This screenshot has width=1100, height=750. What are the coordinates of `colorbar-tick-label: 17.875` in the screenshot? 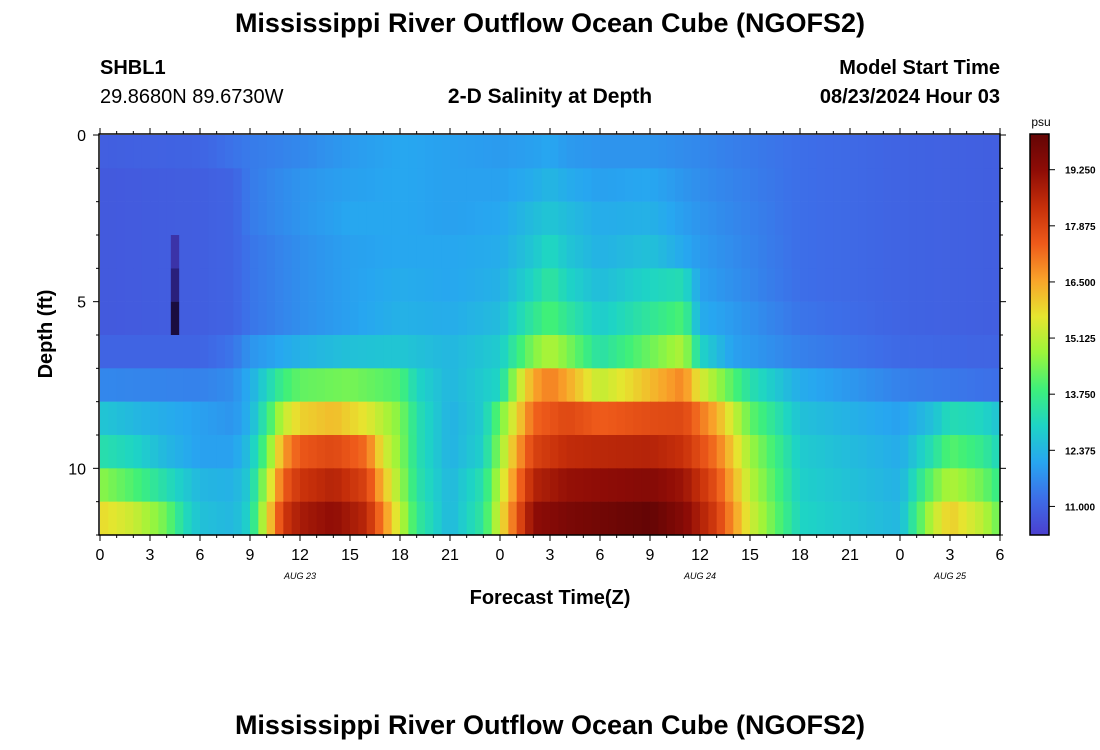 It's located at (1080, 227).